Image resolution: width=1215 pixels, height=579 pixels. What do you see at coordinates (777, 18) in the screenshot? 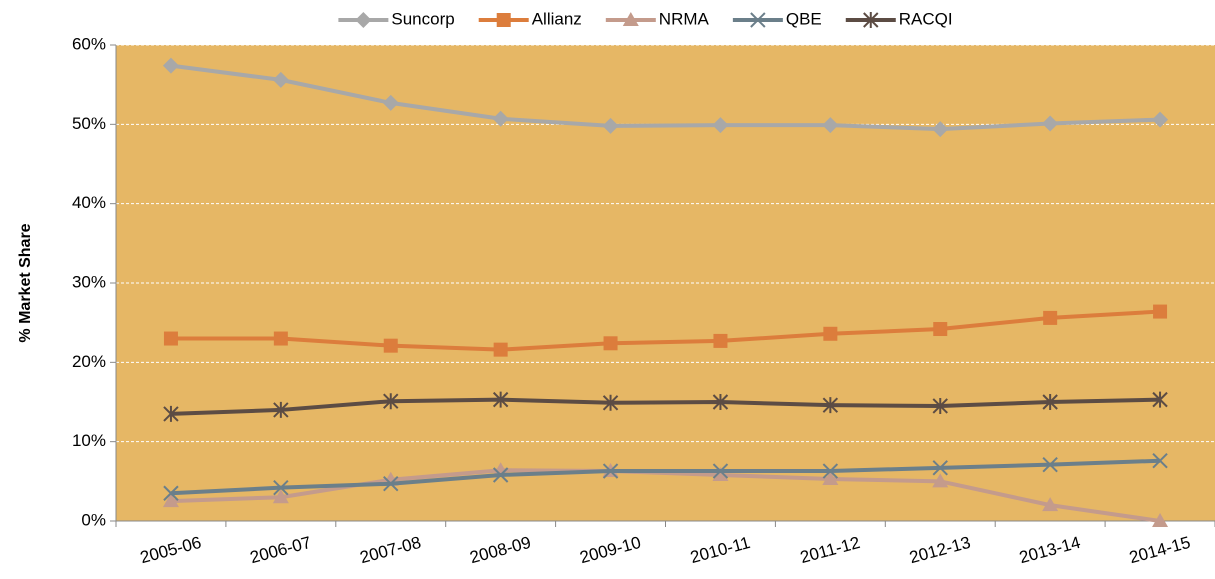
I see `legend-item: QBE` at bounding box center [777, 18].